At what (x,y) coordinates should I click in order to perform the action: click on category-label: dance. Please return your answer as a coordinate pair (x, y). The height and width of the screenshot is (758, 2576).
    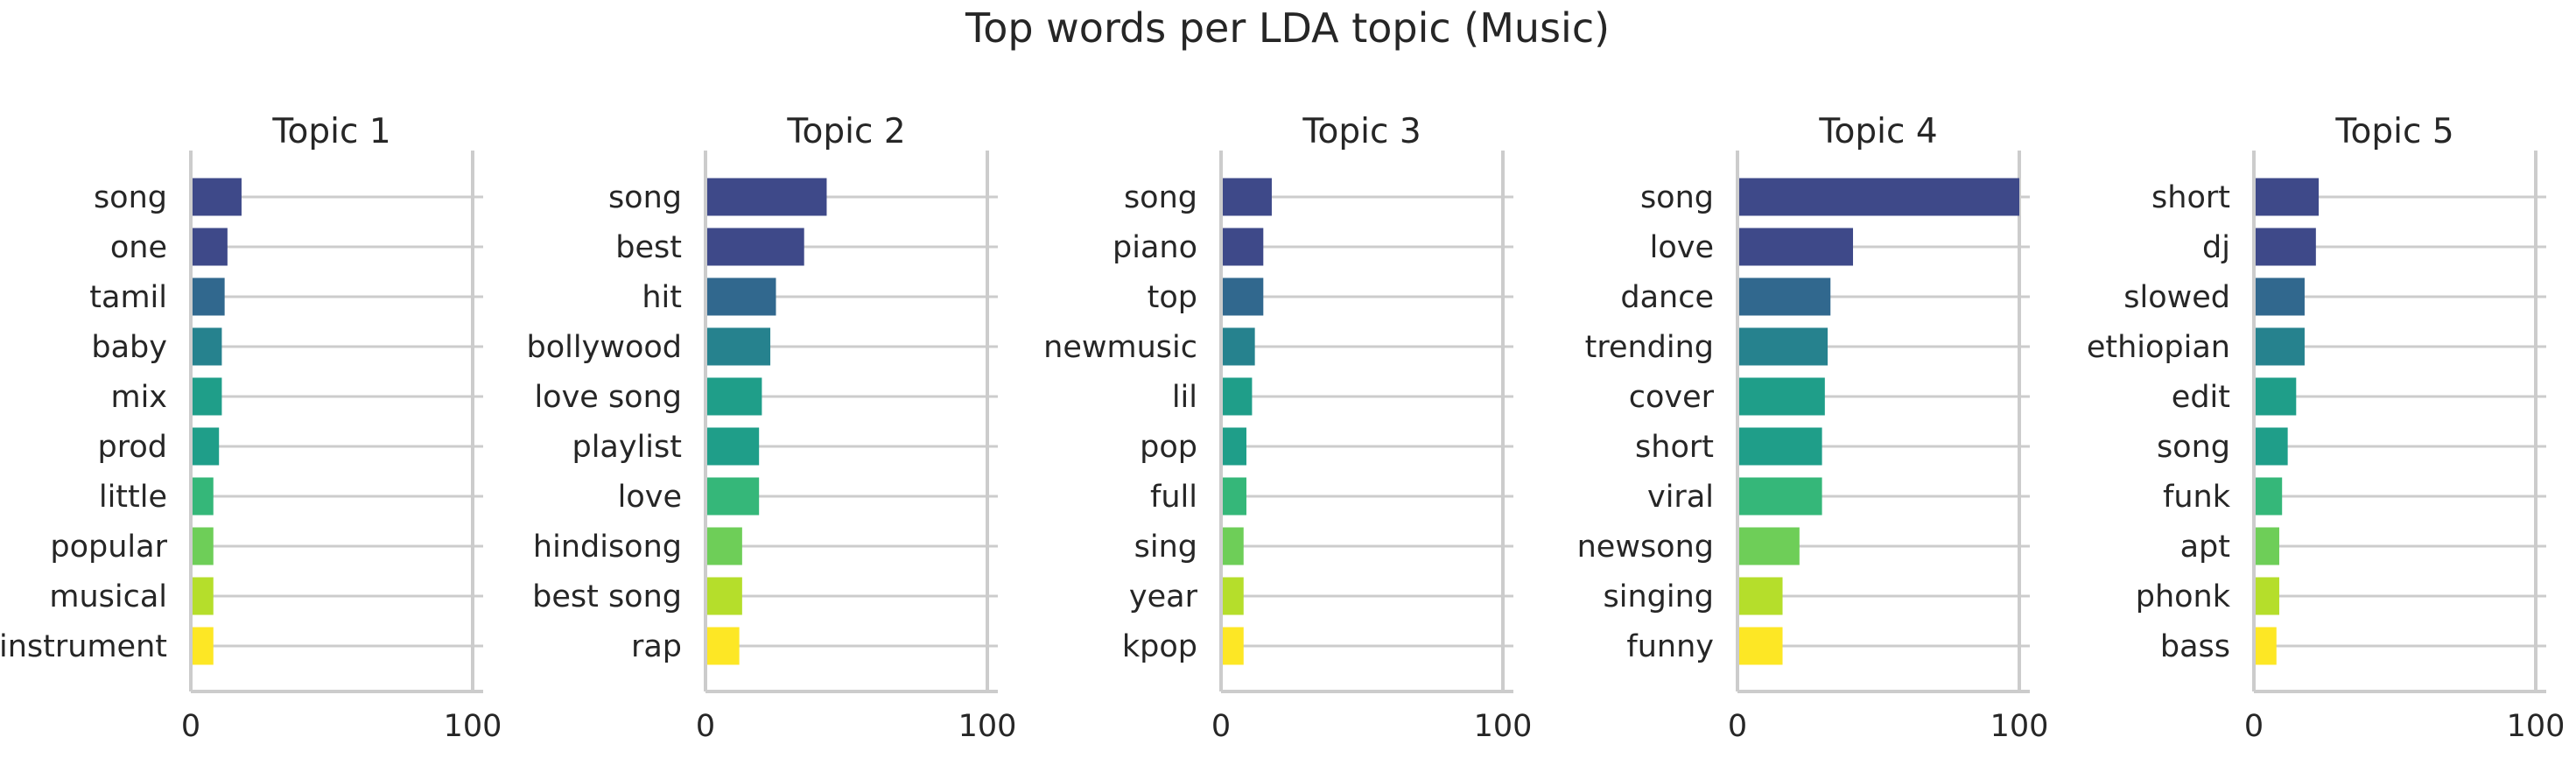
    Looking at the image, I should click on (1667, 297).